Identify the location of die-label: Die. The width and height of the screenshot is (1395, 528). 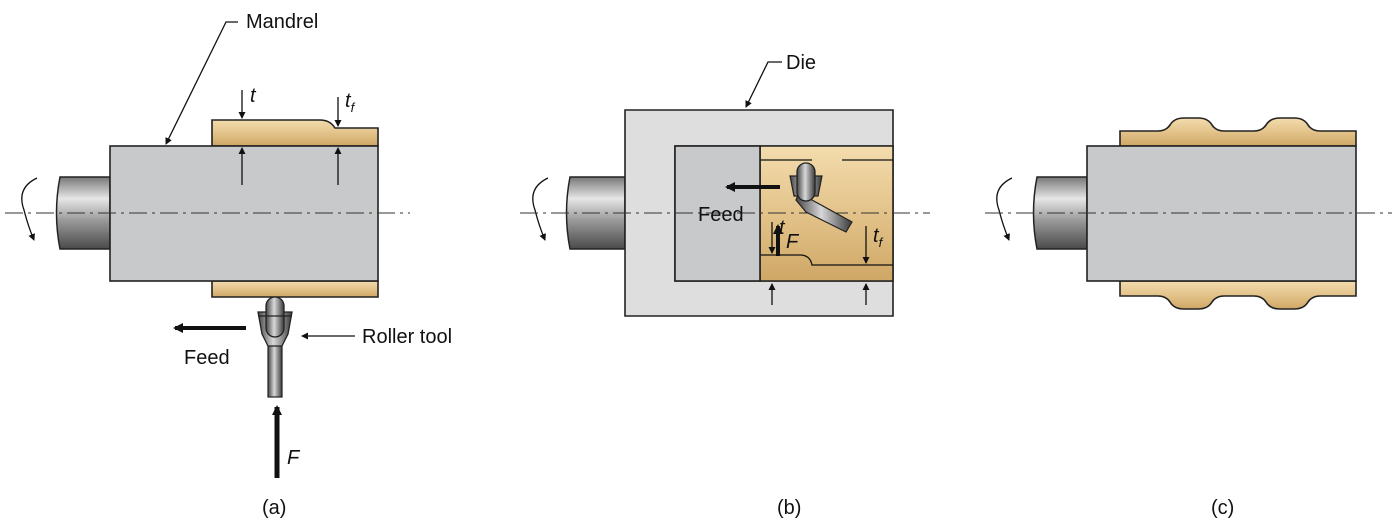
(801, 63).